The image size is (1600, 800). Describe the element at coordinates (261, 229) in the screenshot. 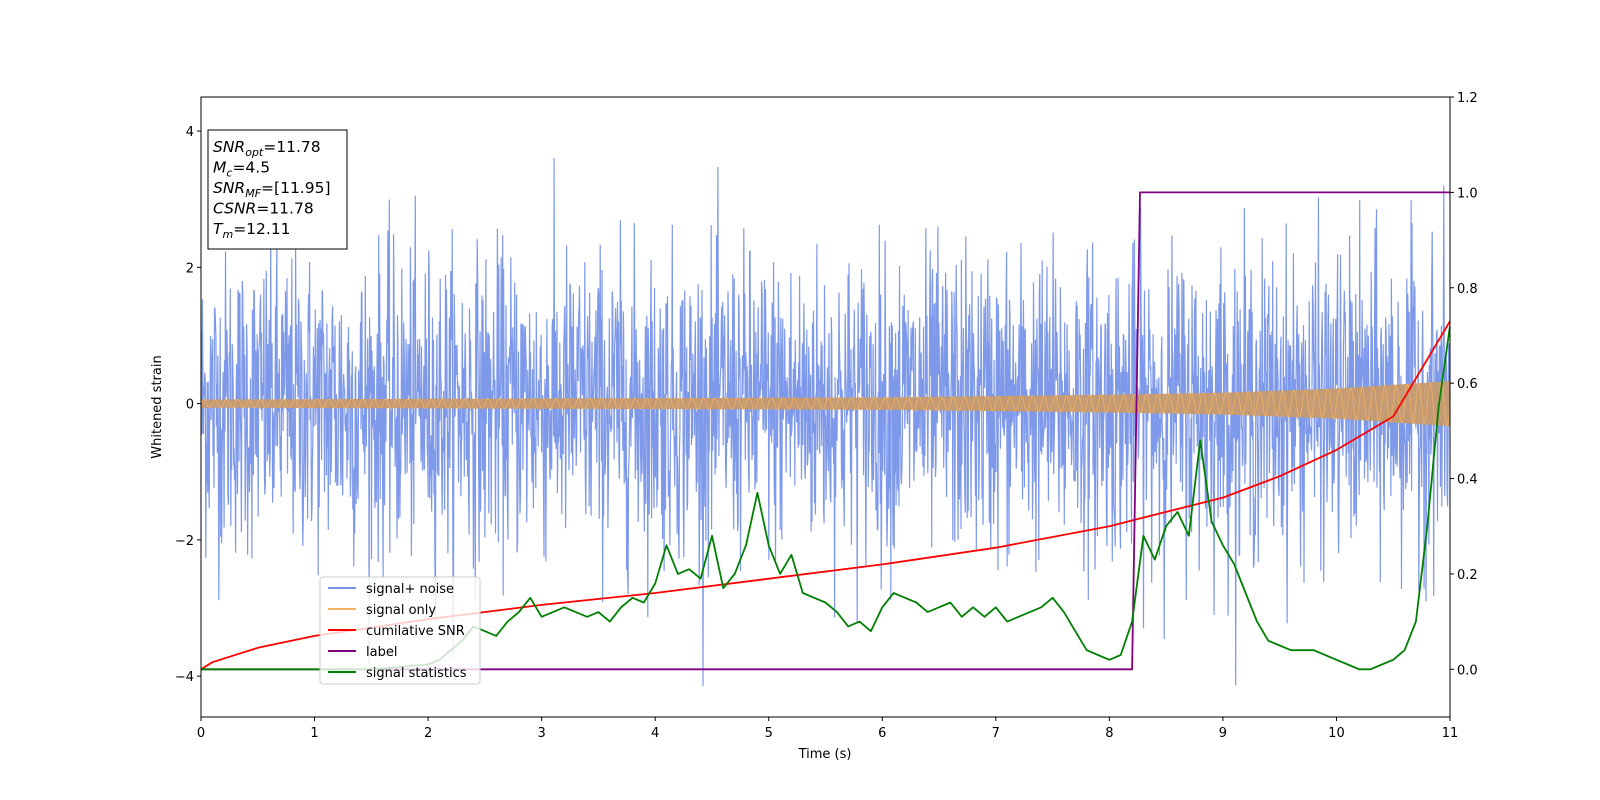

I see `annotation-value: =12.11` at that location.